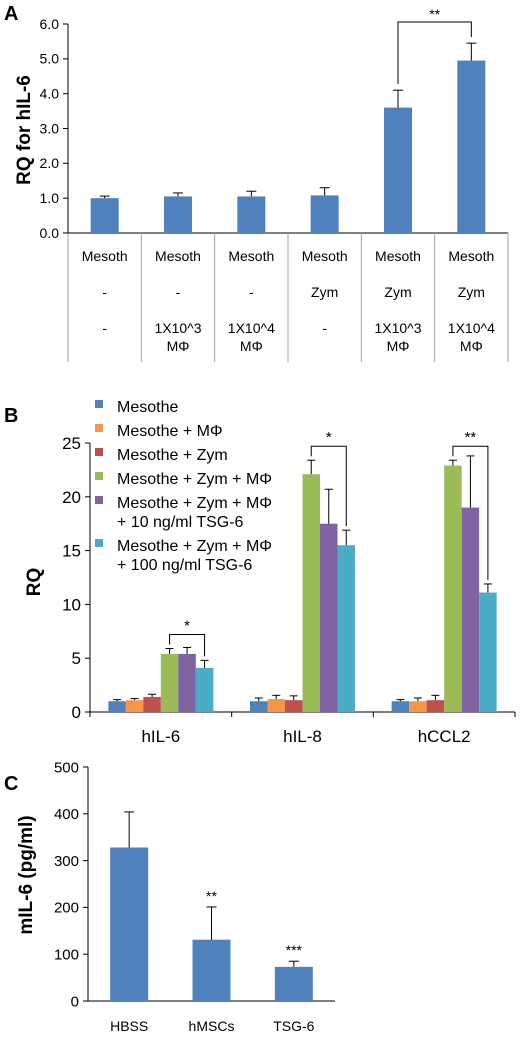  I want to click on panel-c-bars, so click(211, 906).